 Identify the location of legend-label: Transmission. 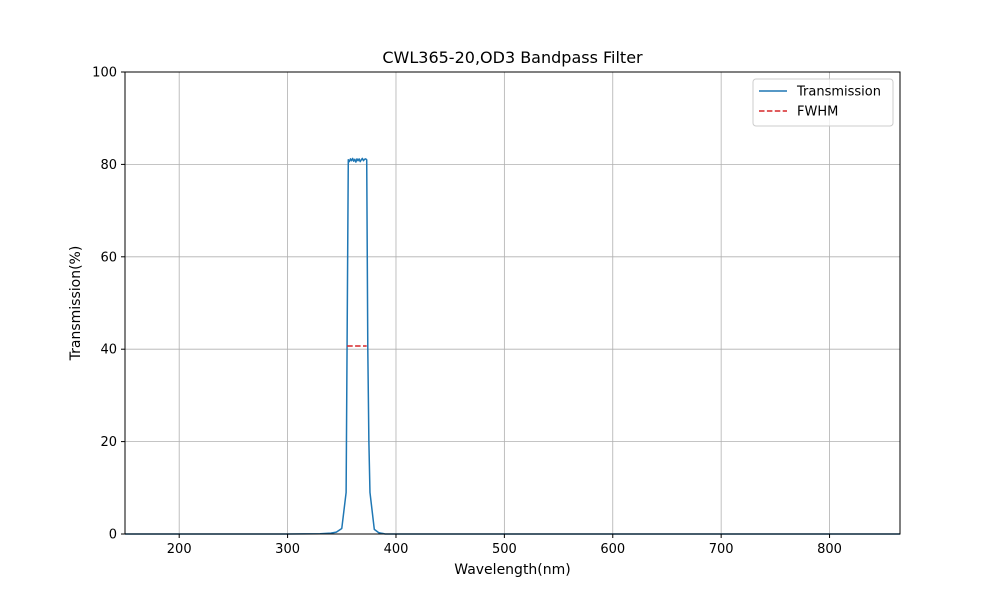
(838, 92).